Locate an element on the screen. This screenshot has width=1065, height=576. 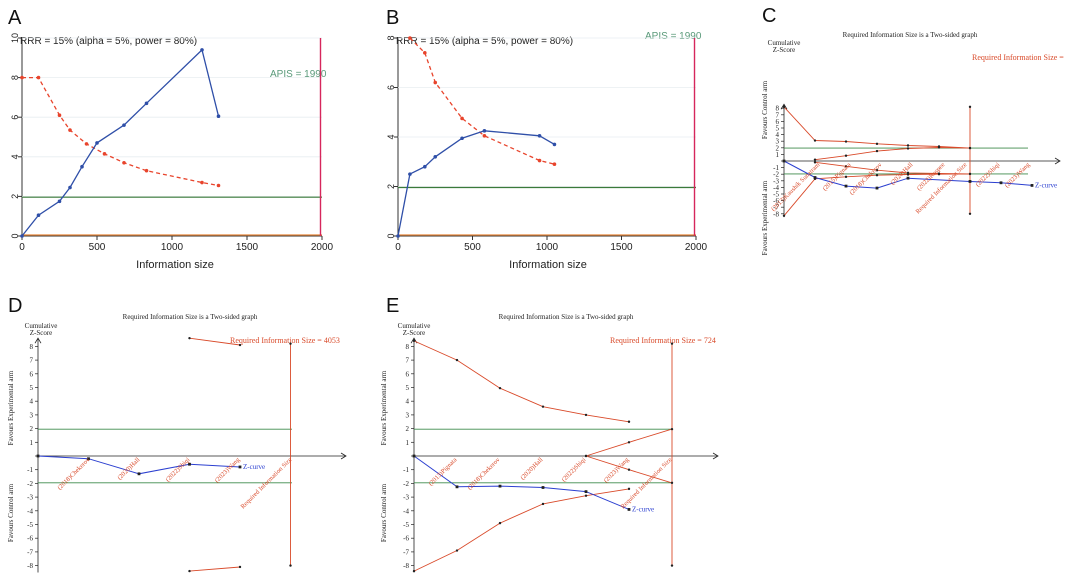
panel-letter-b: B is located at coordinates (392, 18).